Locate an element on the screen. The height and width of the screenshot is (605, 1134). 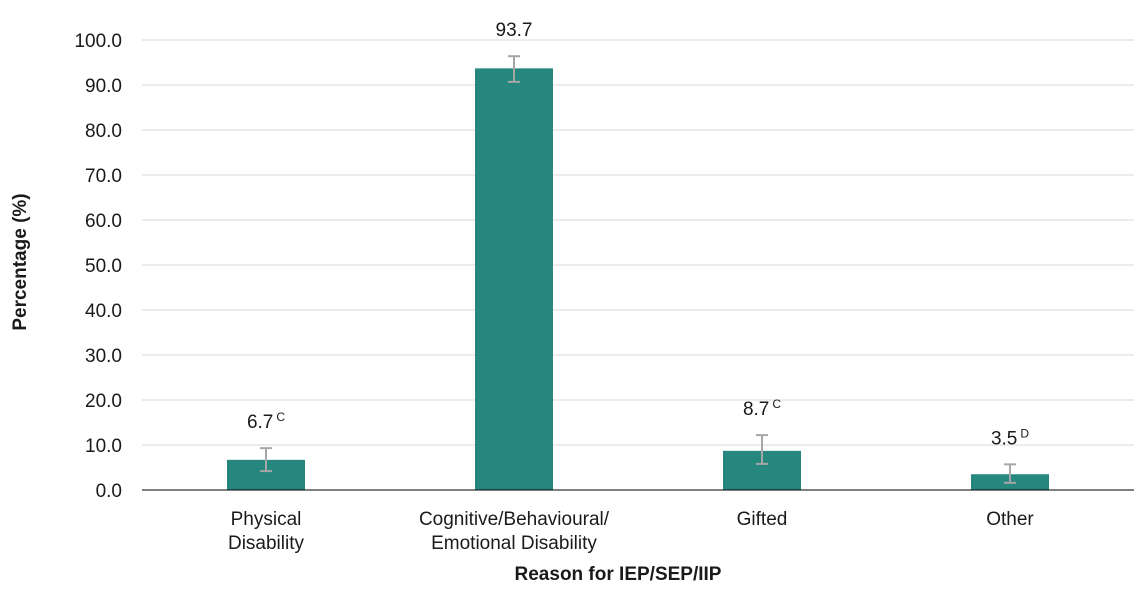
x-category-label: Gifted is located at coordinates (762, 519).